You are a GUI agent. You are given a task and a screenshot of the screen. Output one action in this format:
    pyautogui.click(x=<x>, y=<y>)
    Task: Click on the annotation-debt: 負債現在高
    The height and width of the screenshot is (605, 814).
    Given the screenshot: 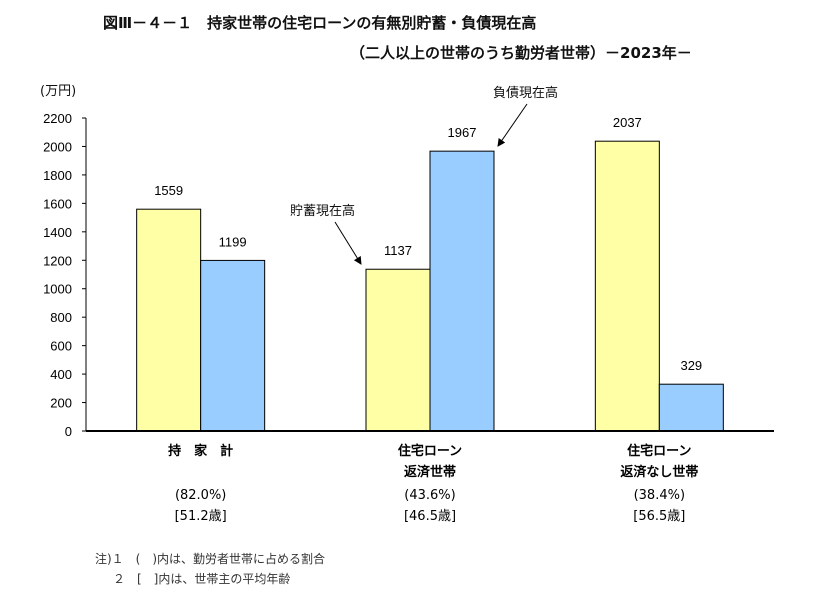 What is the action you would take?
    pyautogui.click(x=526, y=93)
    